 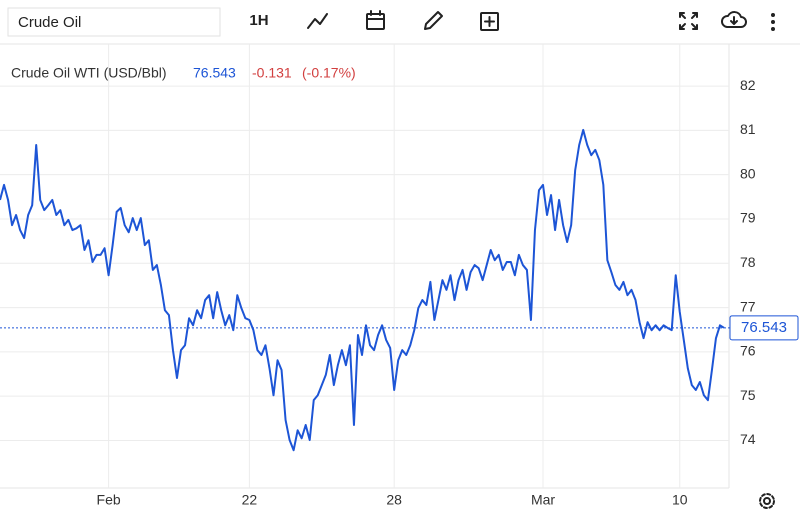 I want to click on y-tick-label: 75, so click(x=748, y=395).